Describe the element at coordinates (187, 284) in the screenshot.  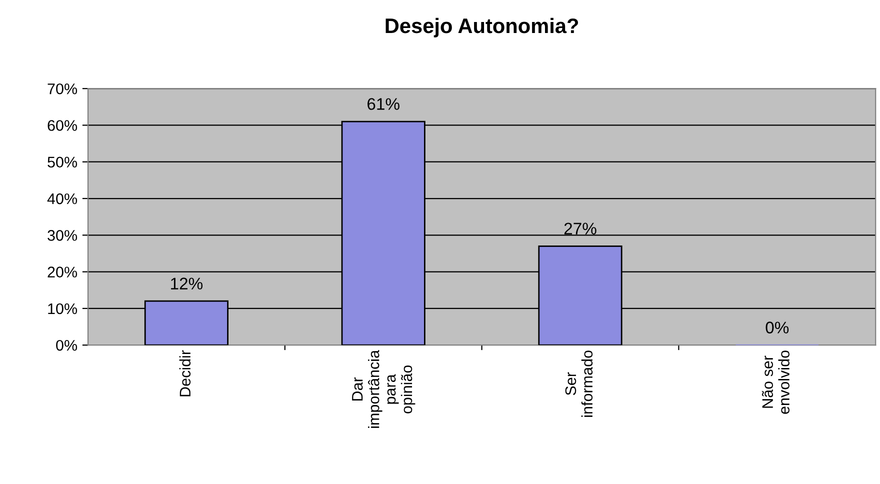
I see `data-label: 12%` at that location.